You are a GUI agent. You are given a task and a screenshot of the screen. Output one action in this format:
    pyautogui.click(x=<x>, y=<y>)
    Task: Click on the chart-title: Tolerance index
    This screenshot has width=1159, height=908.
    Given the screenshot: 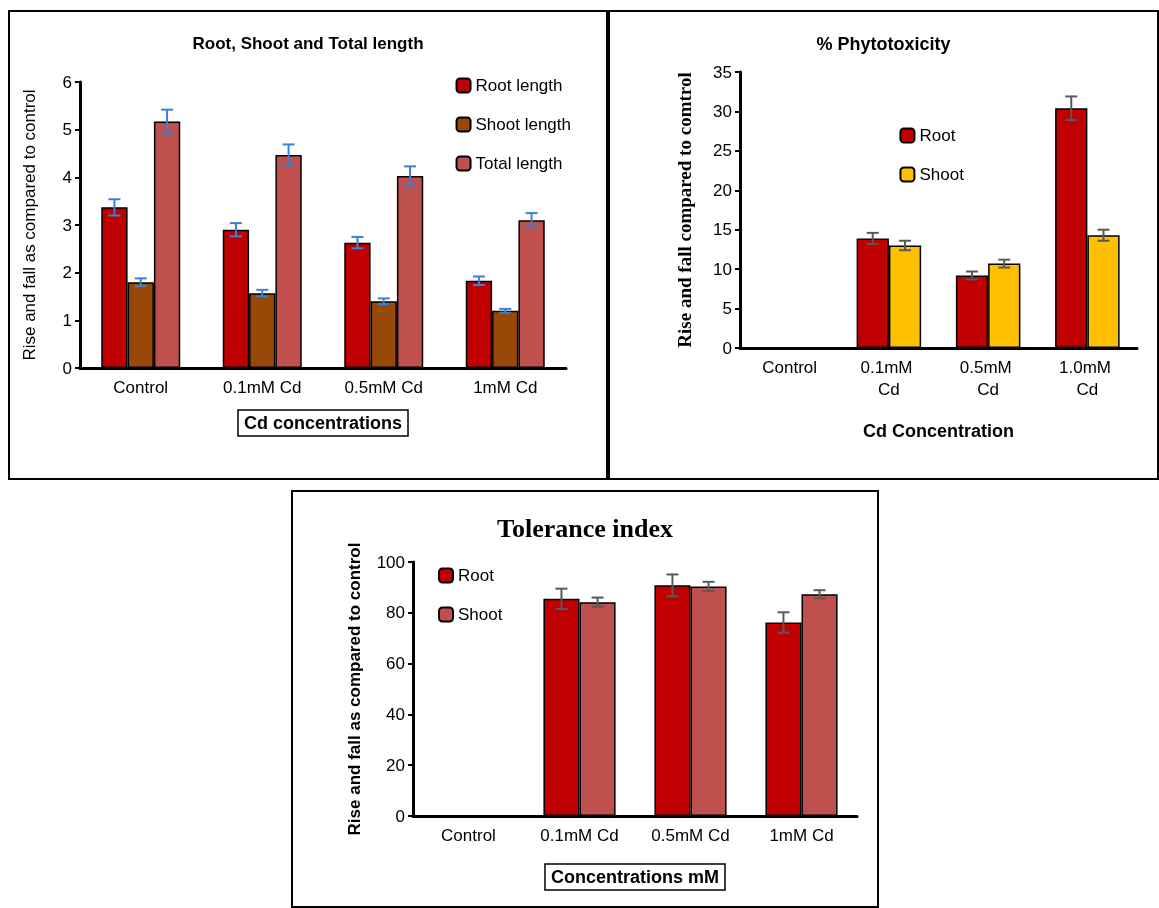 What is the action you would take?
    pyautogui.click(x=585, y=528)
    